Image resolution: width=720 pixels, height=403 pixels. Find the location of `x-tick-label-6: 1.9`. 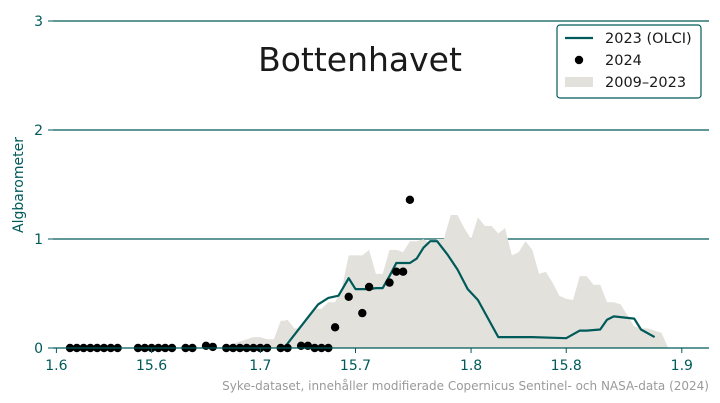

x-tick-label-6: 1.9 is located at coordinates (682, 366).